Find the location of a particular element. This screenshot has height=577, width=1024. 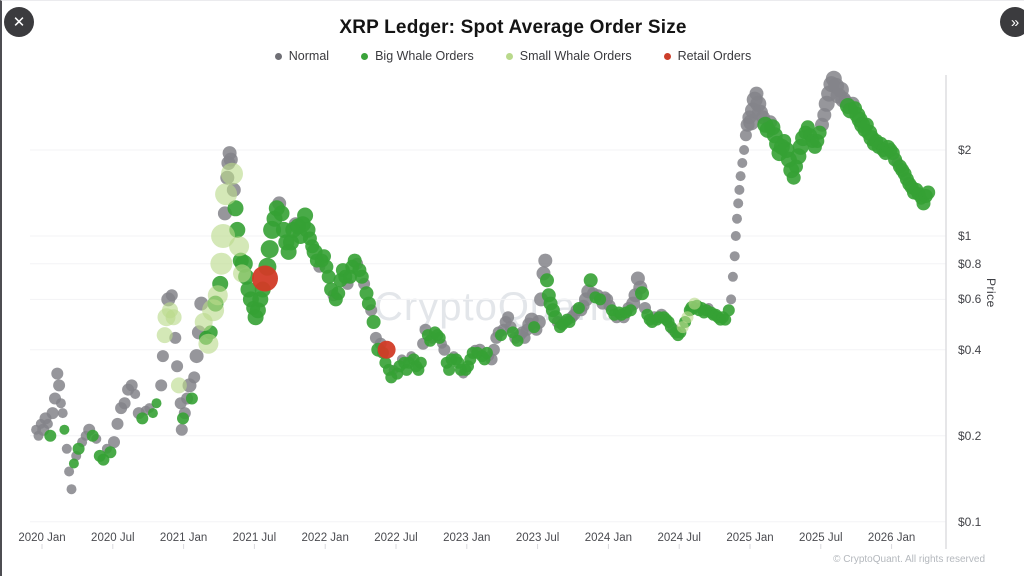

y-tick-label: $0.8 is located at coordinates (970, 263).